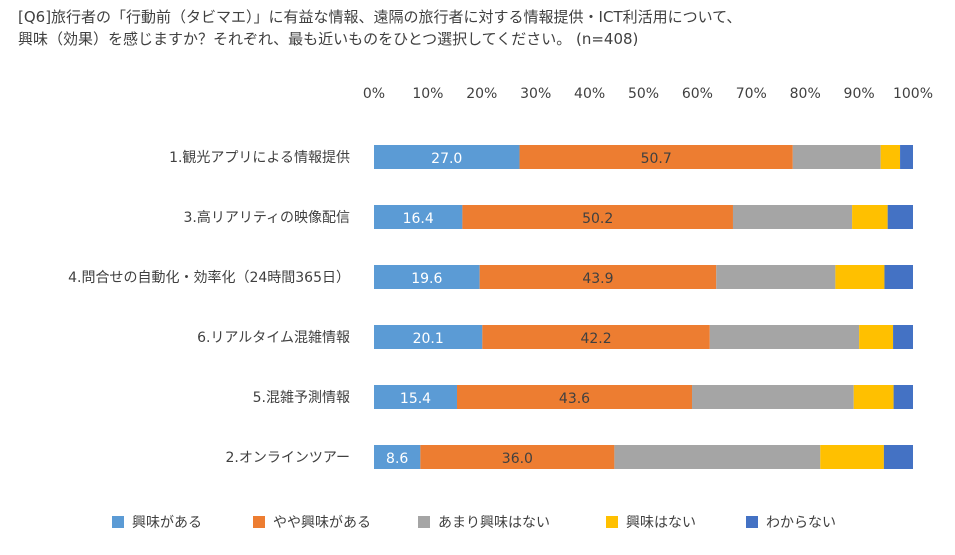  I want to click on x-tick-label: 20%, so click(481, 94).